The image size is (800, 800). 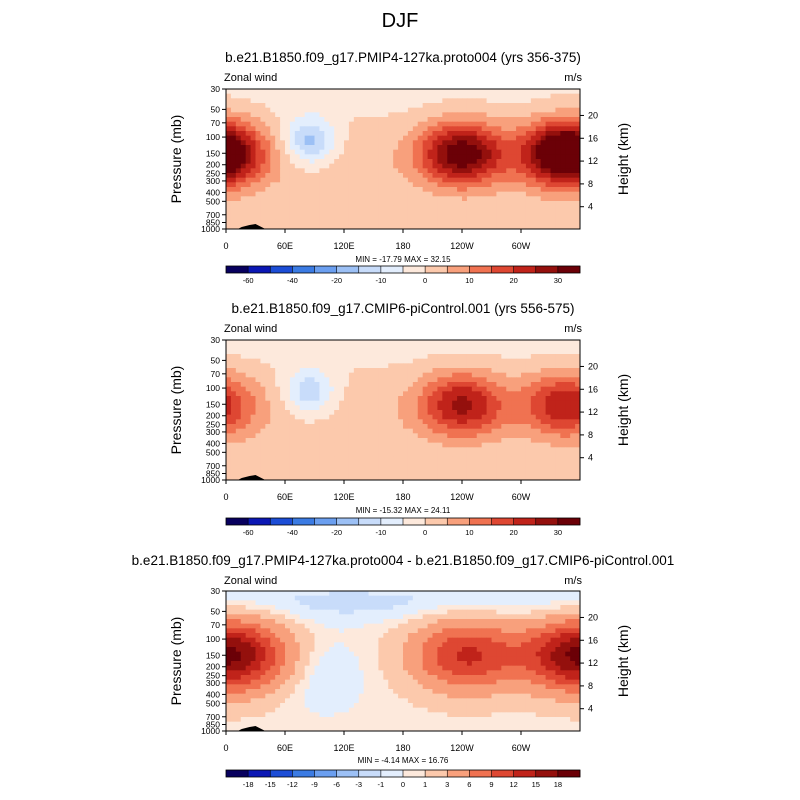 I want to click on colorbar-label: -10, so click(x=380, y=532).